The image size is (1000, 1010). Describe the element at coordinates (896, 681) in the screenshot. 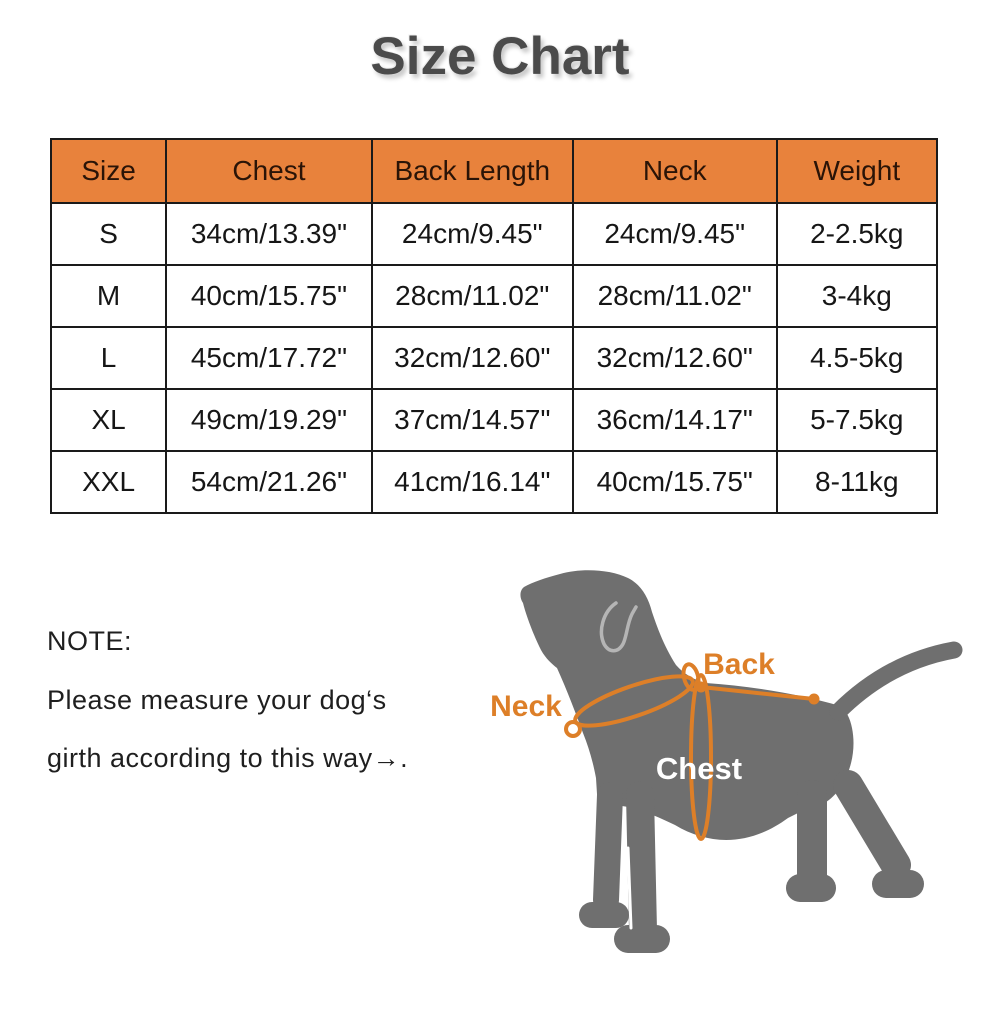

I see `dog-tail` at that location.